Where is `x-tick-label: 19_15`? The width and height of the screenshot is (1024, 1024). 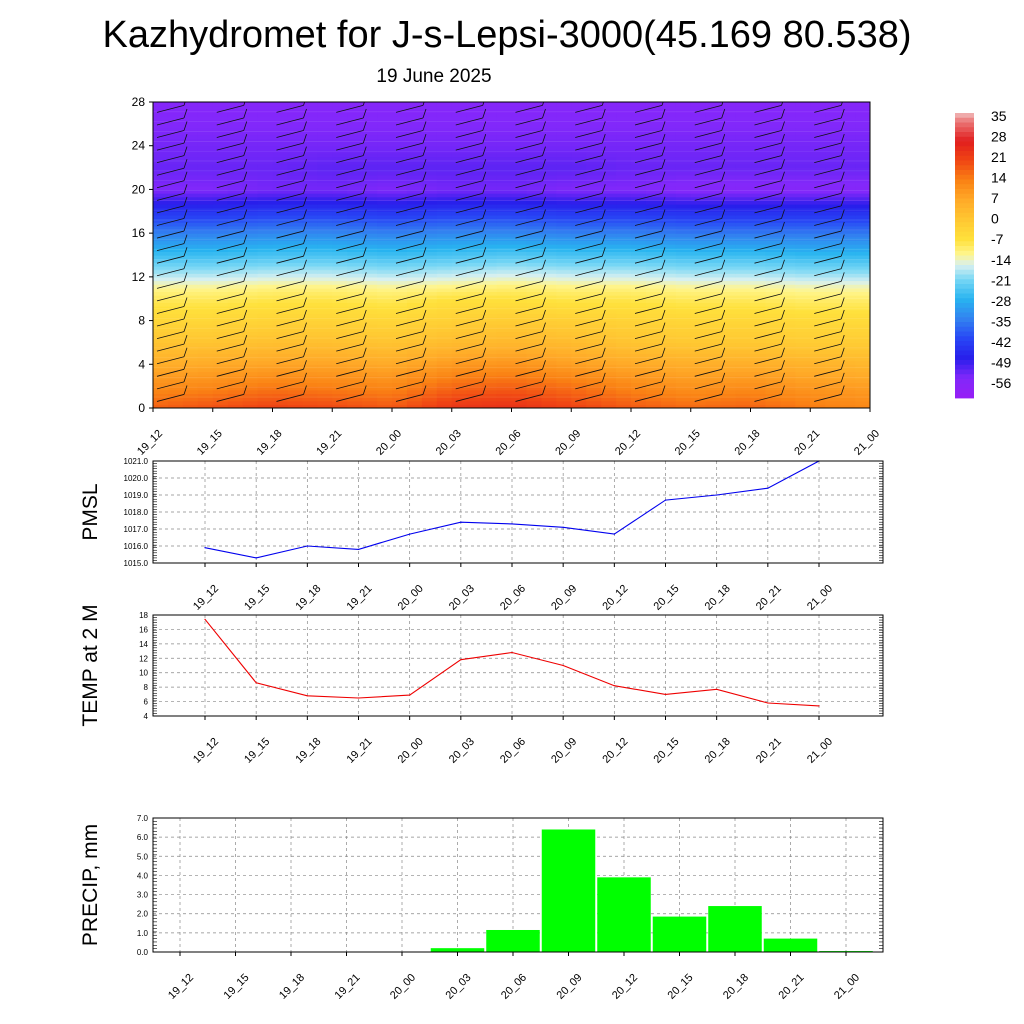
x-tick-label: 19_15 is located at coordinates (257, 598).